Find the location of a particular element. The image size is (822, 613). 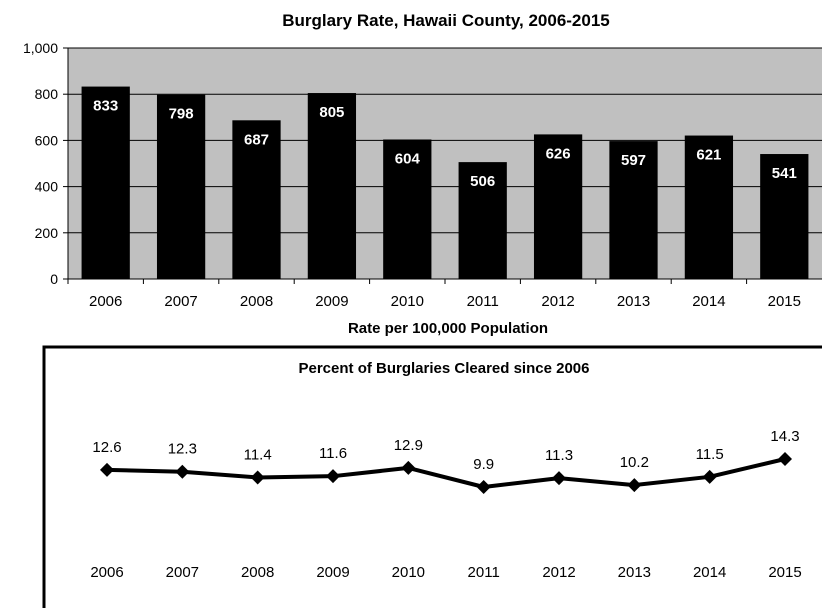

line-chart-title: Percent of Burglaries Cleared since 2006 is located at coordinates (444, 368).